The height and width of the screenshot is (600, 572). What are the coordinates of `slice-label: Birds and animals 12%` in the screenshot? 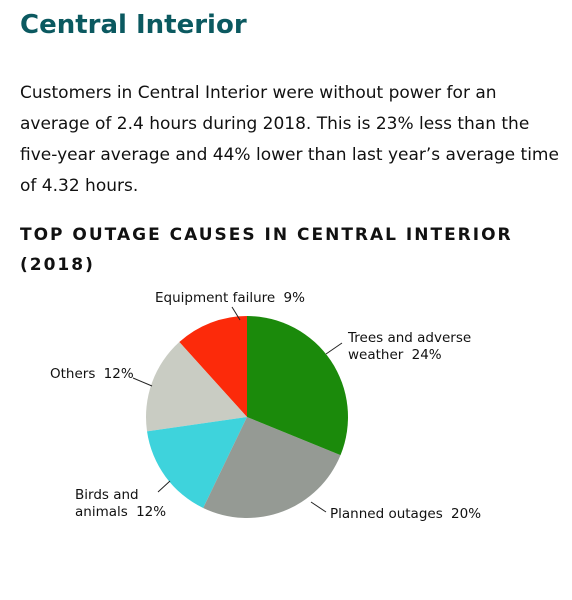 It's located at (122, 504).